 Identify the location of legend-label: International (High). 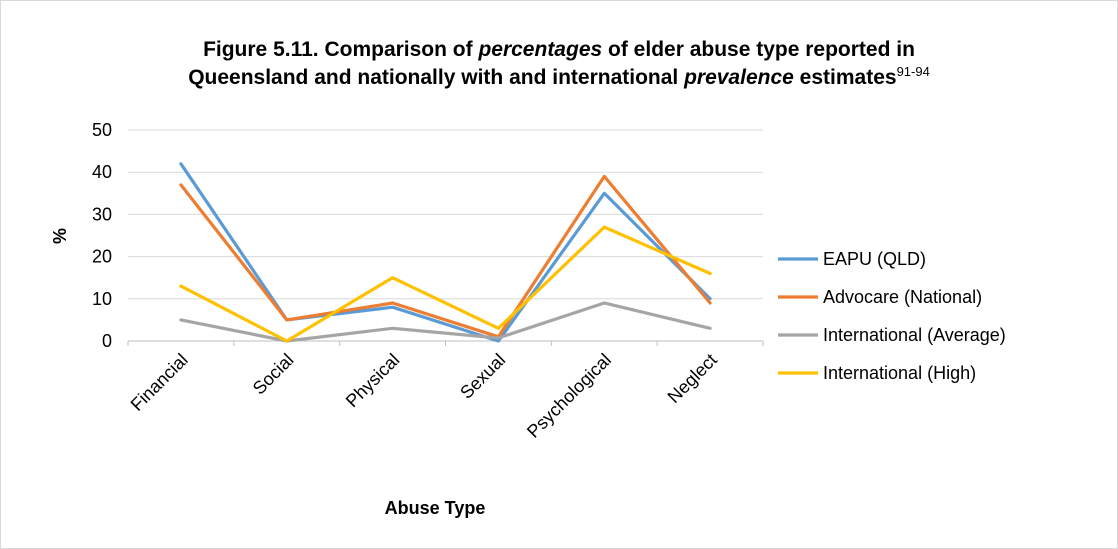
(899, 373).